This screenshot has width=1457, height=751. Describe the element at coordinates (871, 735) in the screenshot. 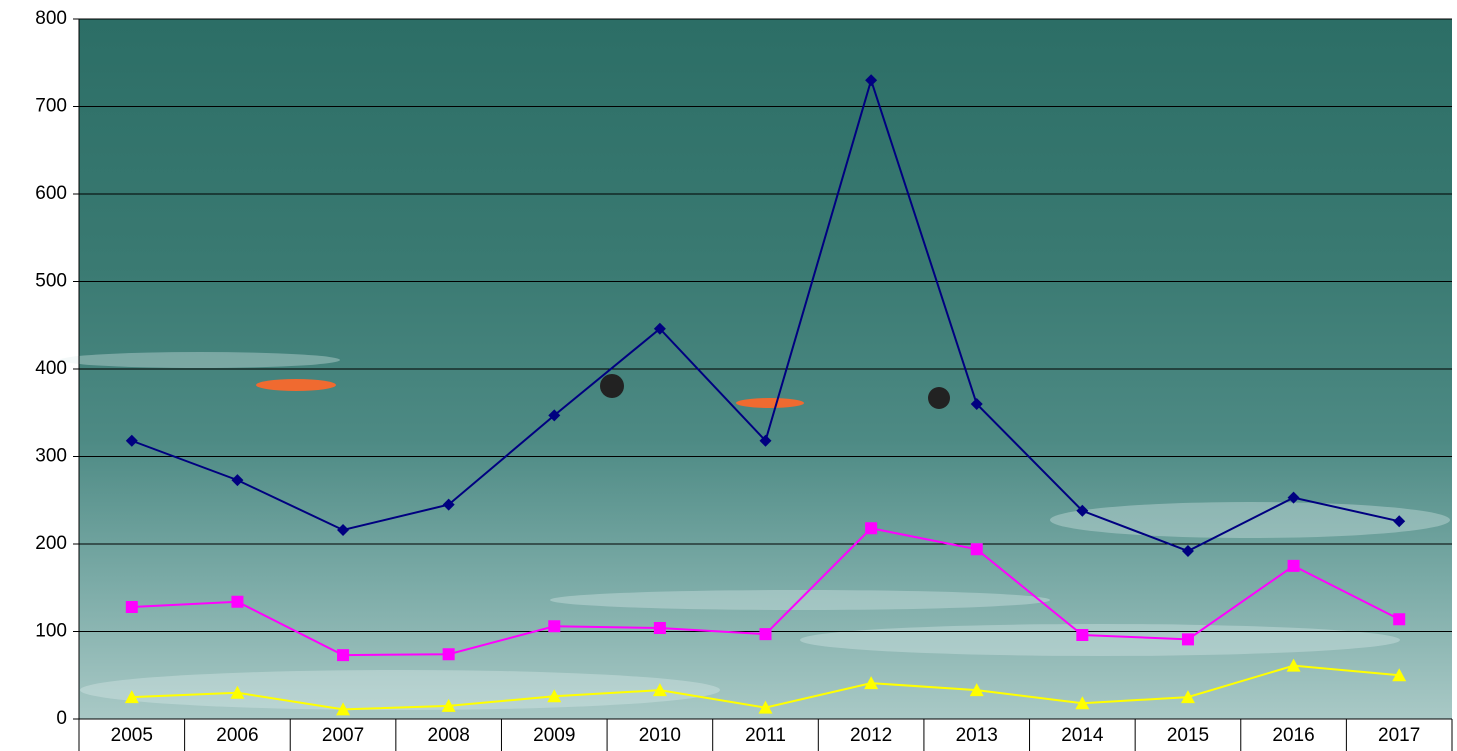

I see `x-tick-label: 2012` at that location.